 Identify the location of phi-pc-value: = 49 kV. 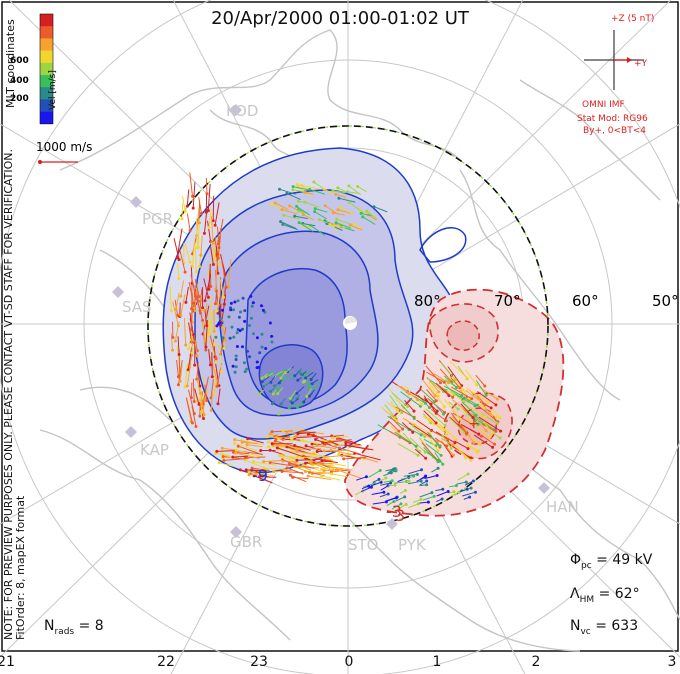
(624, 560).